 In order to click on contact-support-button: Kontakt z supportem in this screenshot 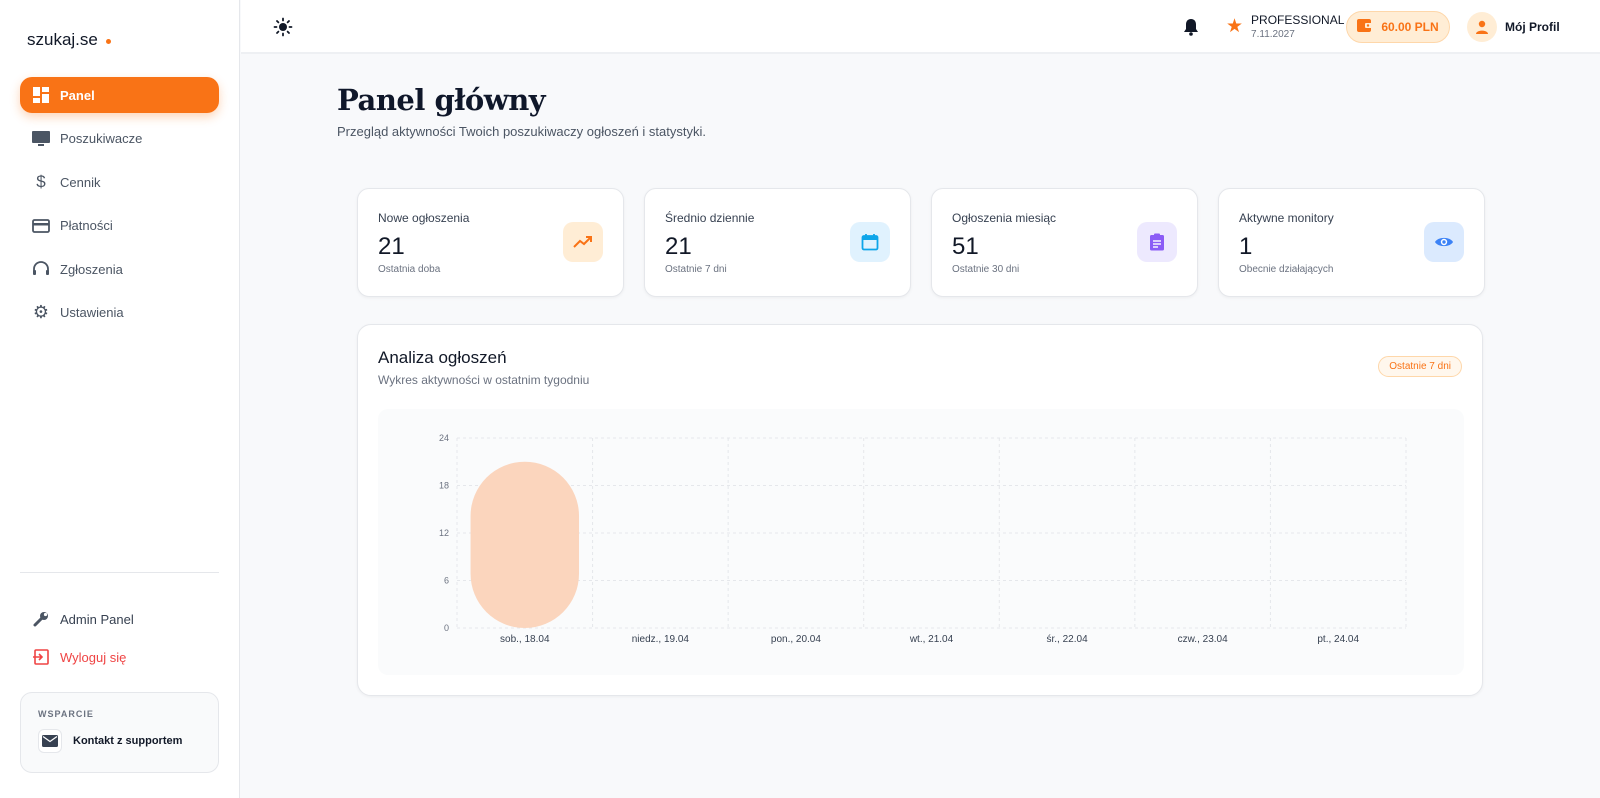, I will do `click(110, 741)`.